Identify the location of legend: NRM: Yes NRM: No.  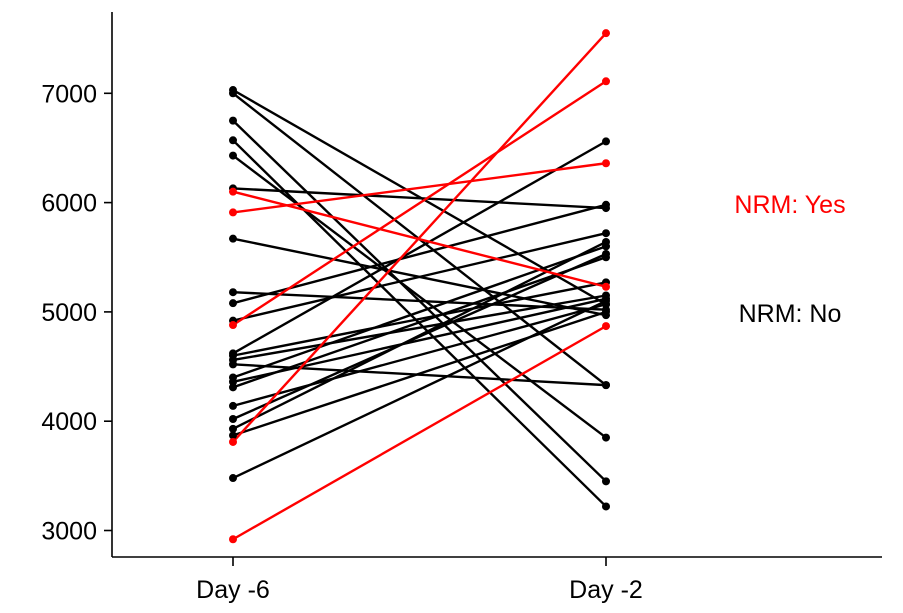
(789, 259).